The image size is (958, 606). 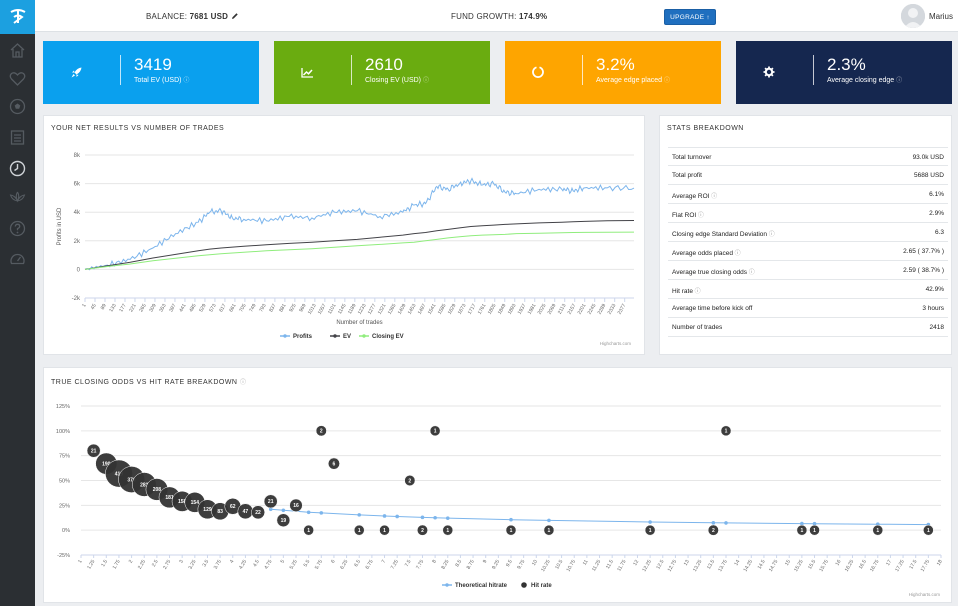 I want to click on x-tick-label: 1761, so click(x=482, y=309).